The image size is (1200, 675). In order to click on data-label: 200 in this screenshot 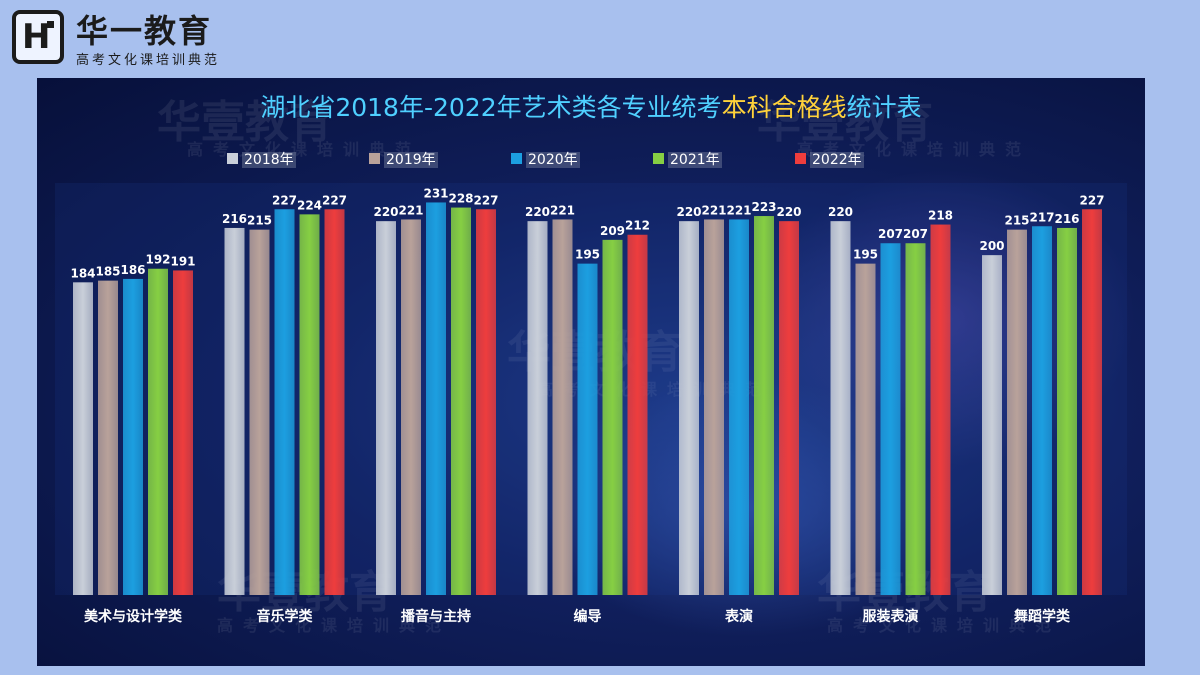, I will do `click(991, 246)`.